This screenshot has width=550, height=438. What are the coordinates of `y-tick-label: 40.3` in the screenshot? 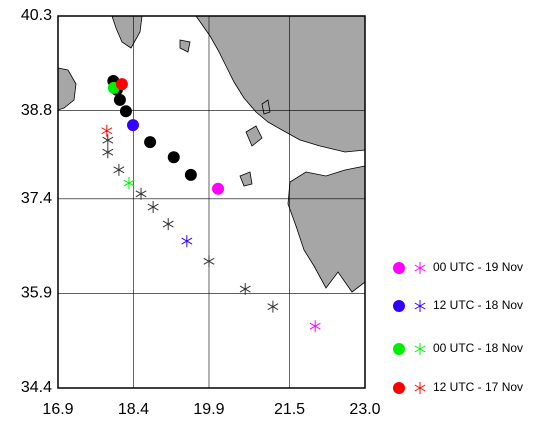 It's located at (36, 15).